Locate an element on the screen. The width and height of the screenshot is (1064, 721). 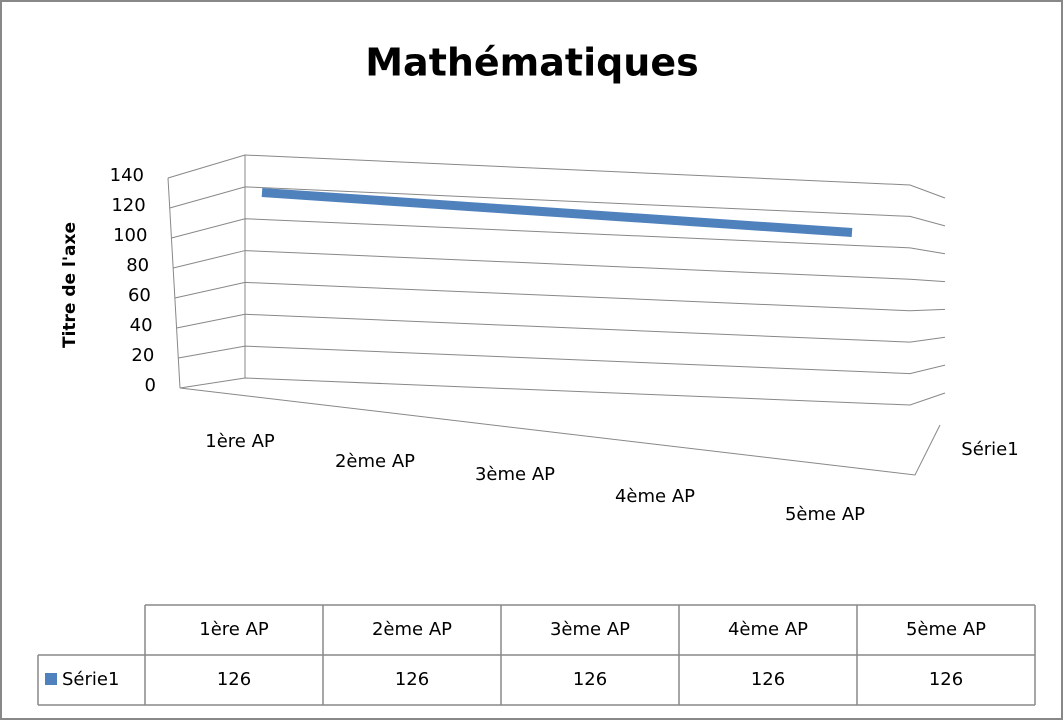
y-tick-label: 80 is located at coordinates (137, 265).